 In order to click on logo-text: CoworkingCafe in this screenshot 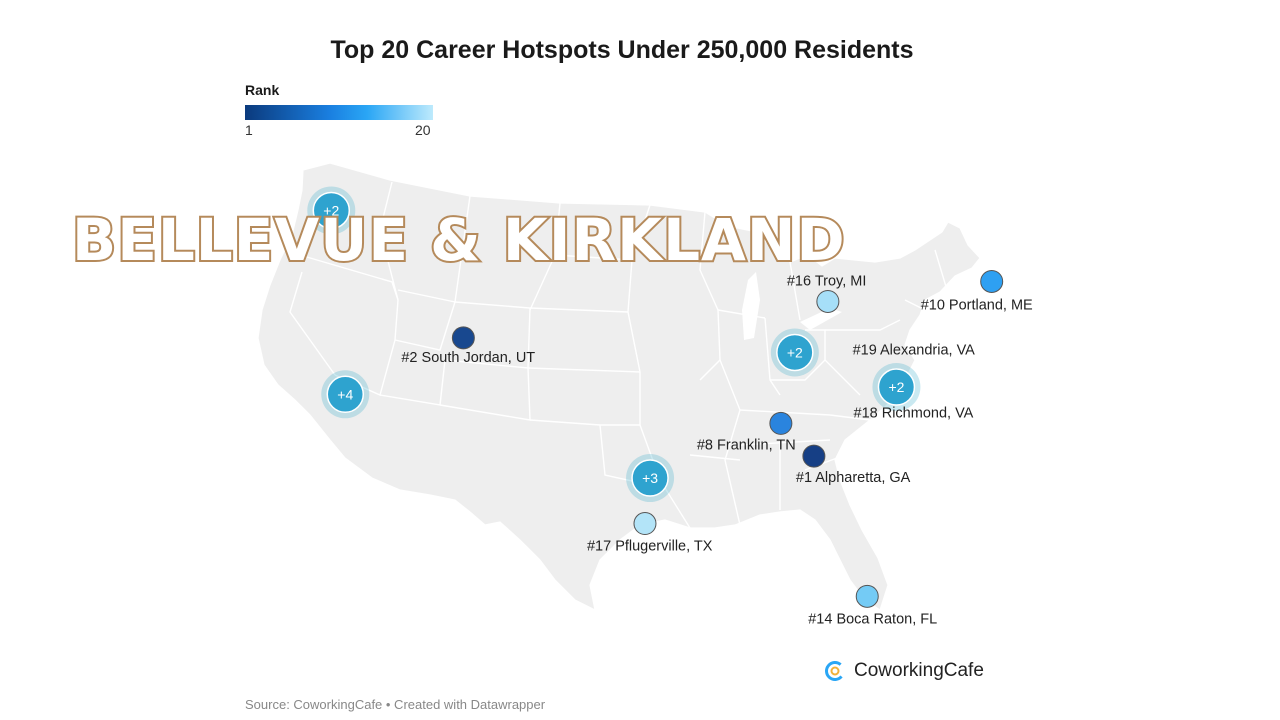, I will do `click(919, 670)`.